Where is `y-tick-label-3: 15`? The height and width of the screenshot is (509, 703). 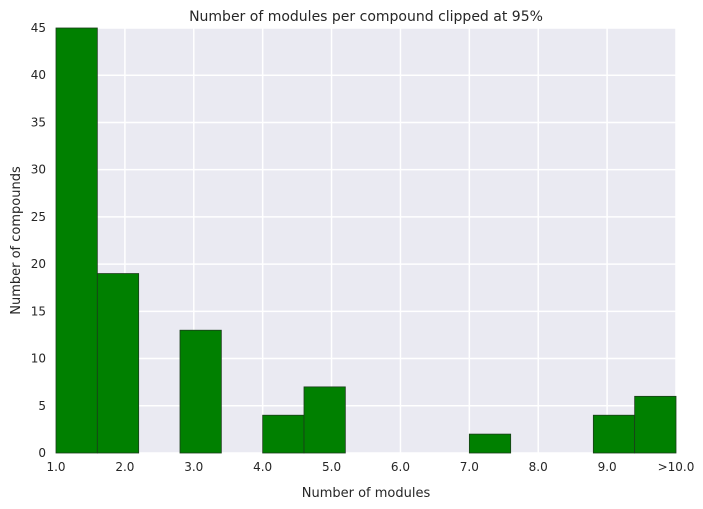
y-tick-label-3: 15 is located at coordinates (38, 311).